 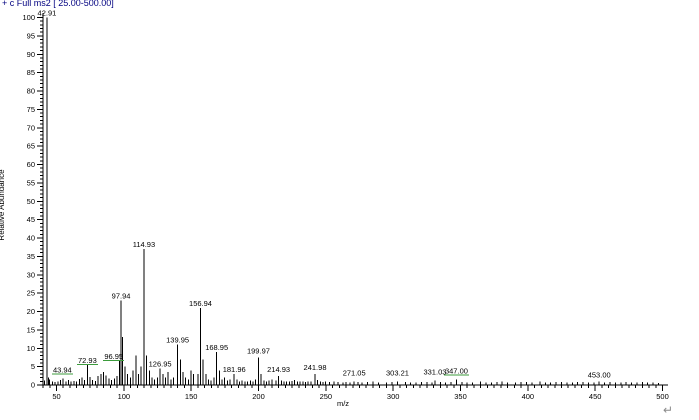 What do you see at coordinates (668, 410) in the screenshot?
I see `return-mark-icon: ↵` at bounding box center [668, 410].